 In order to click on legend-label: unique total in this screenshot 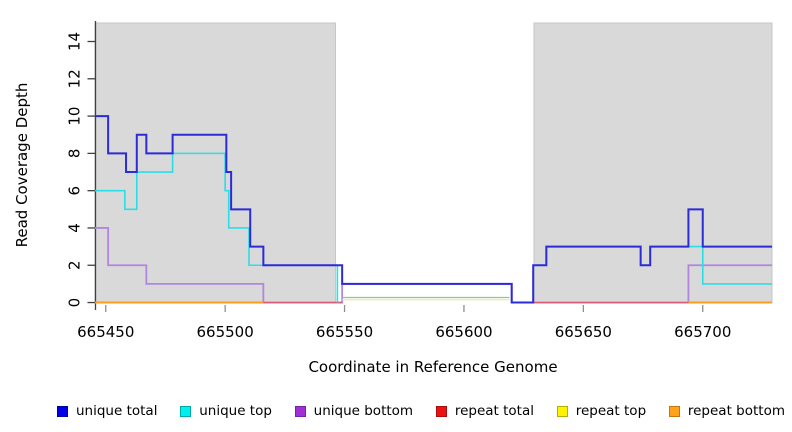, I will do `click(117, 411)`.